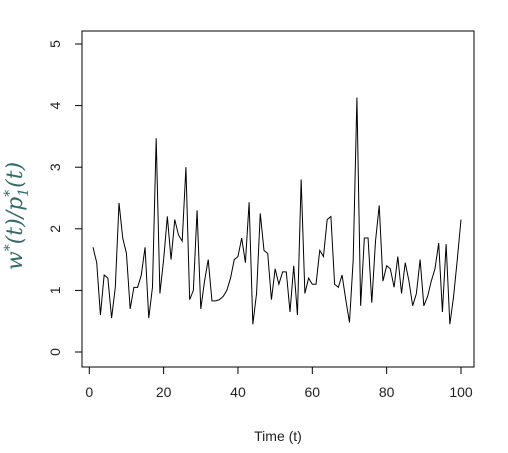 The width and height of the screenshot is (508, 453). Describe the element at coordinates (279, 383) in the screenshot. I see `x-axis: 0 20 40 60 80 100` at that location.